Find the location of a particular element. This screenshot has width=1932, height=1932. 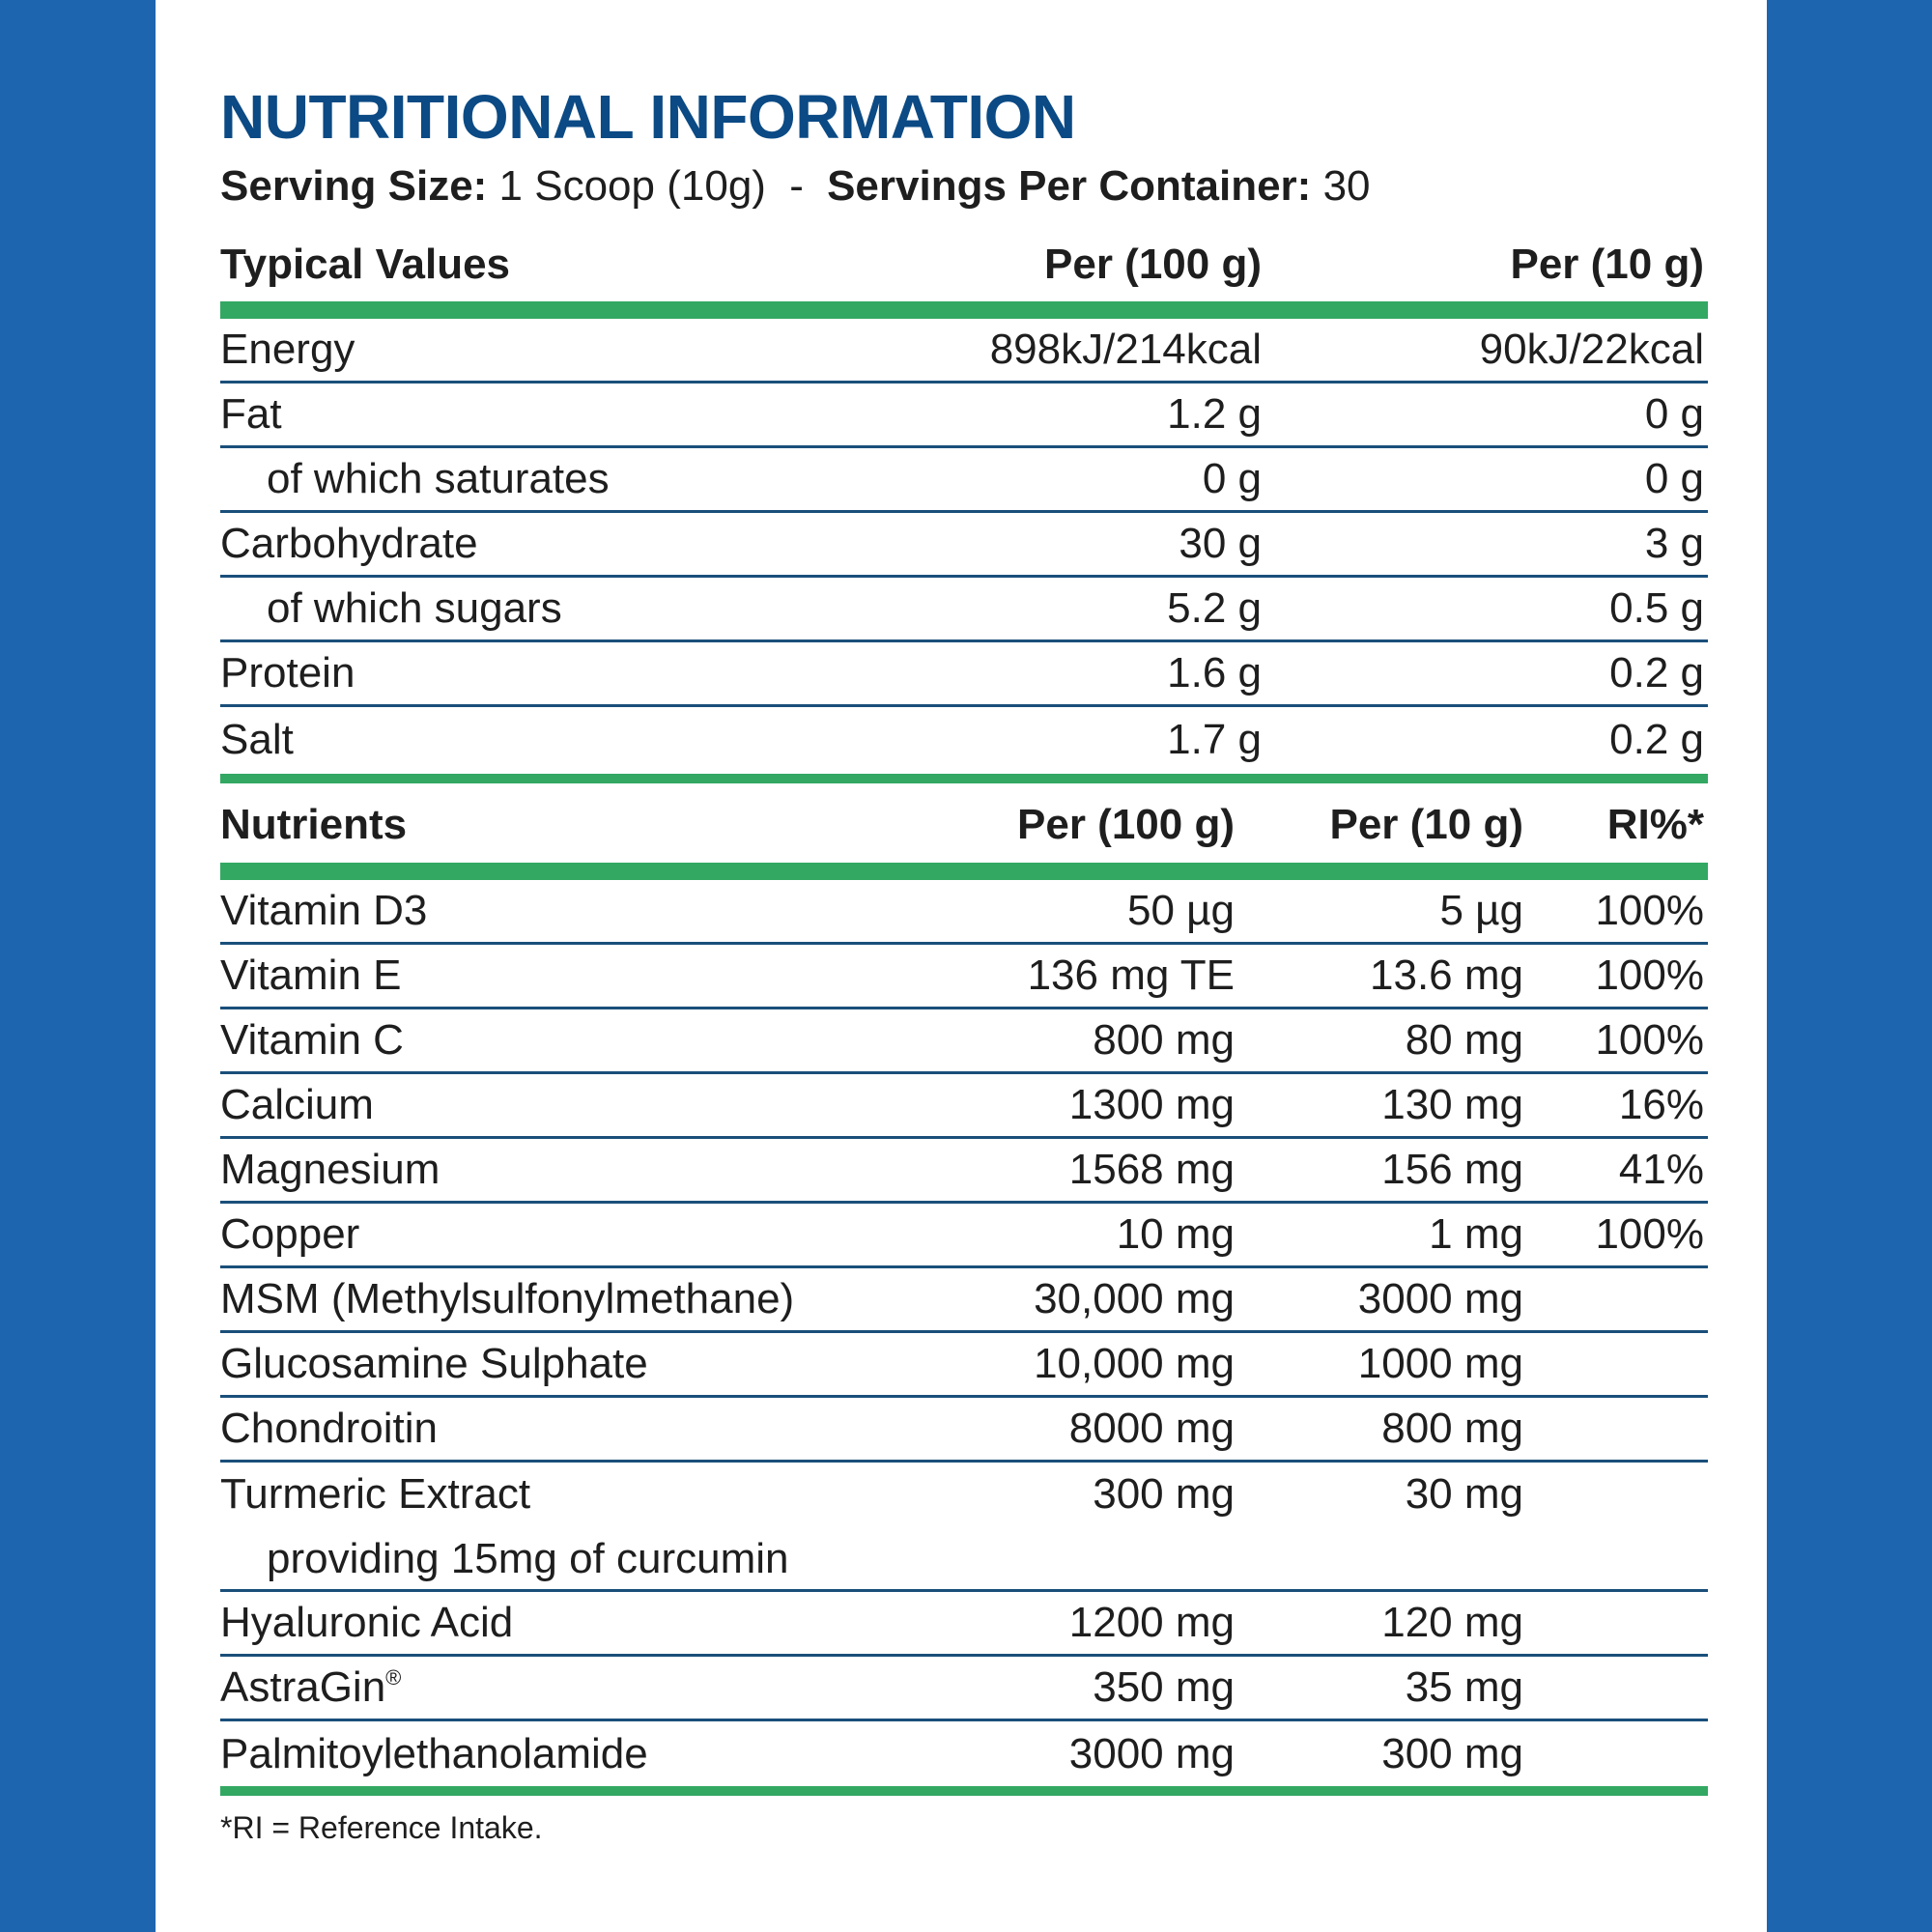

table-row: Vitamin D3 50 µg 5 µg 100% is located at coordinates (964, 912).